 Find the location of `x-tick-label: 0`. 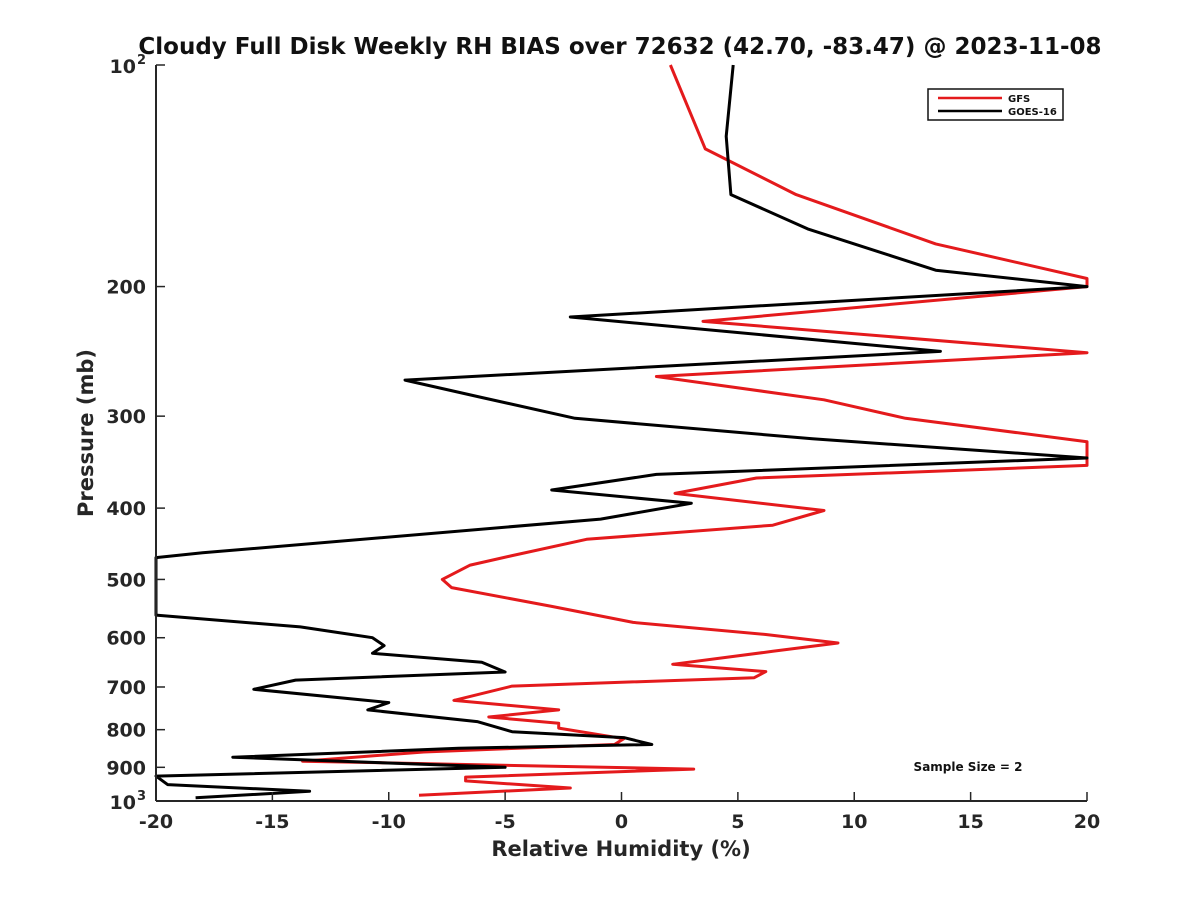

x-tick-label: 0 is located at coordinates (621, 822).